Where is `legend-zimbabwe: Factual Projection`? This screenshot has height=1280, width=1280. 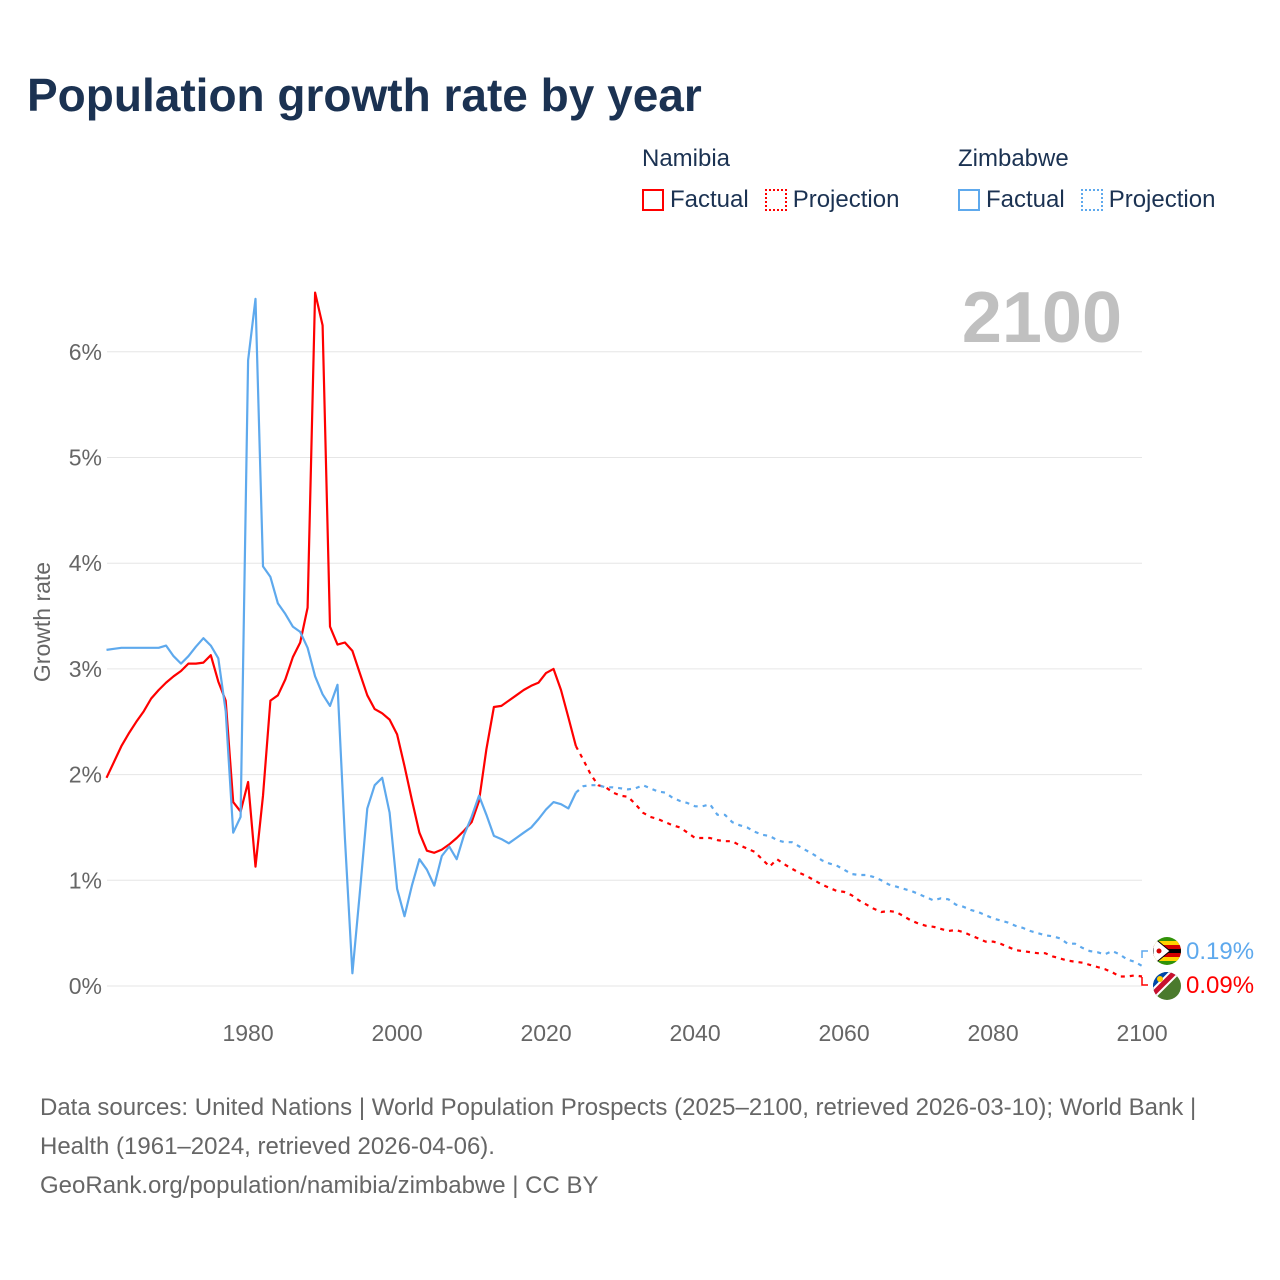 legend-zimbabwe: Factual Projection is located at coordinates (1086, 200).